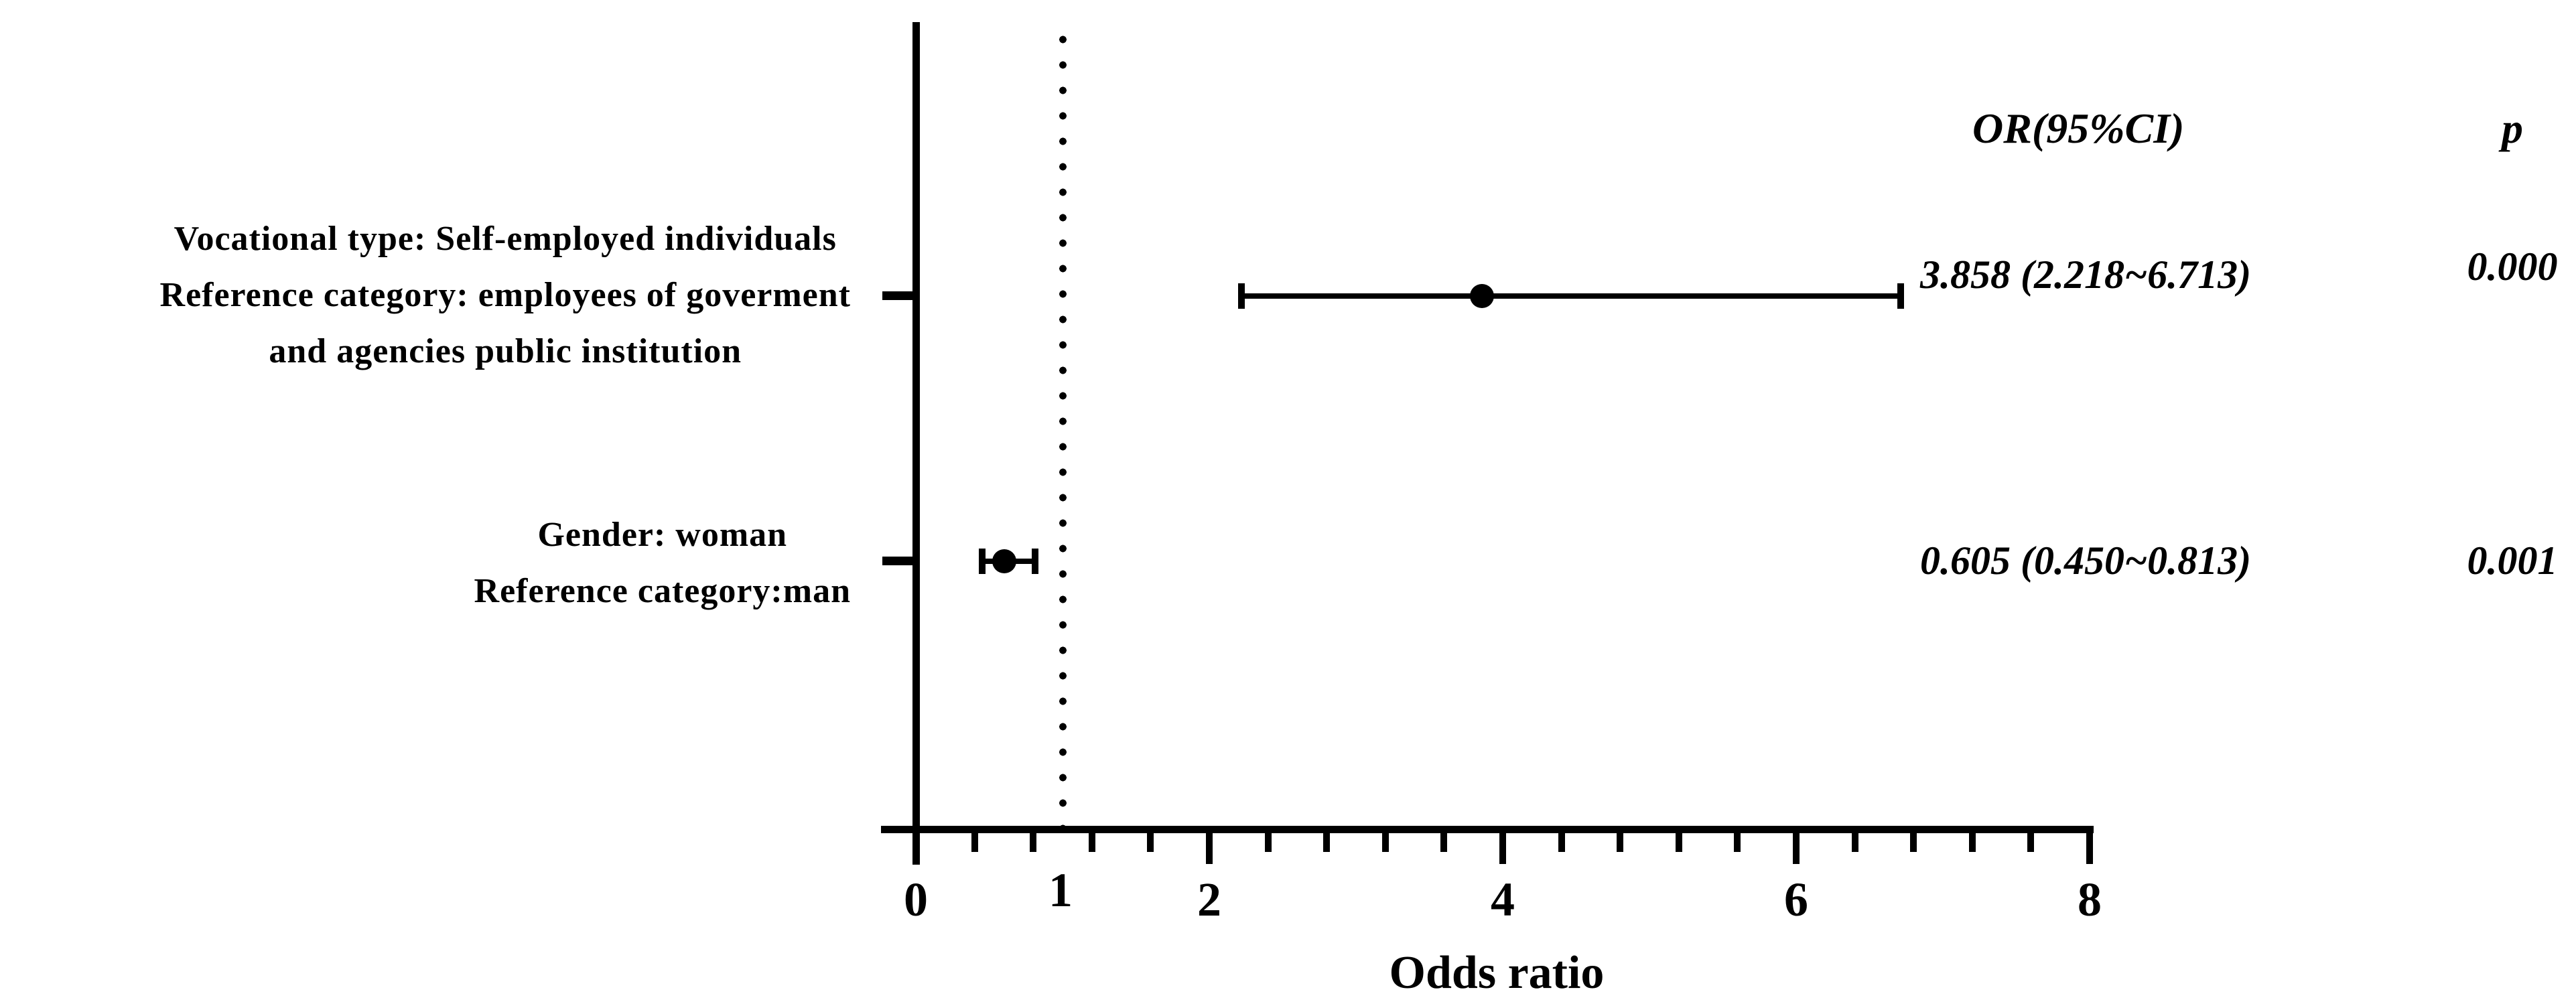  Describe the element at coordinates (2512, 266) in the screenshot. I see `row-1-p-value: 0.000` at that location.